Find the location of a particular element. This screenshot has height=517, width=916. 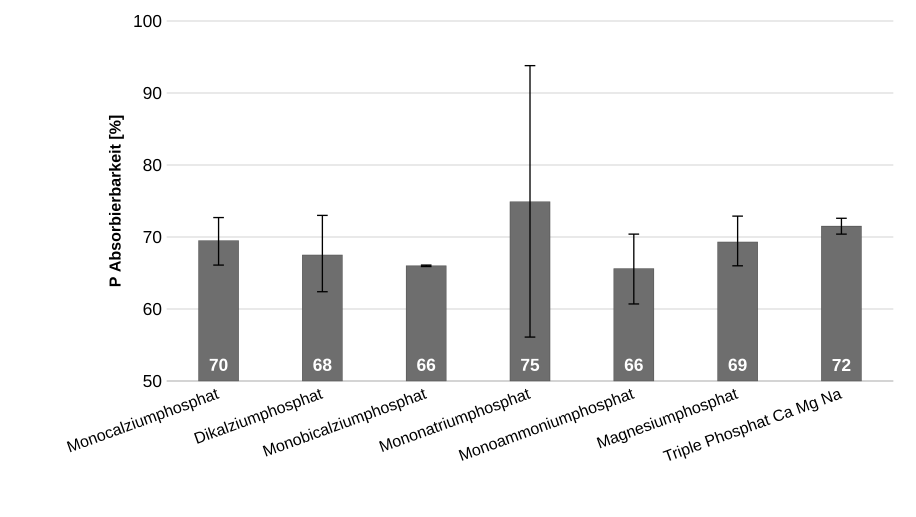

y-tick-label: 80 is located at coordinates (152, 165).